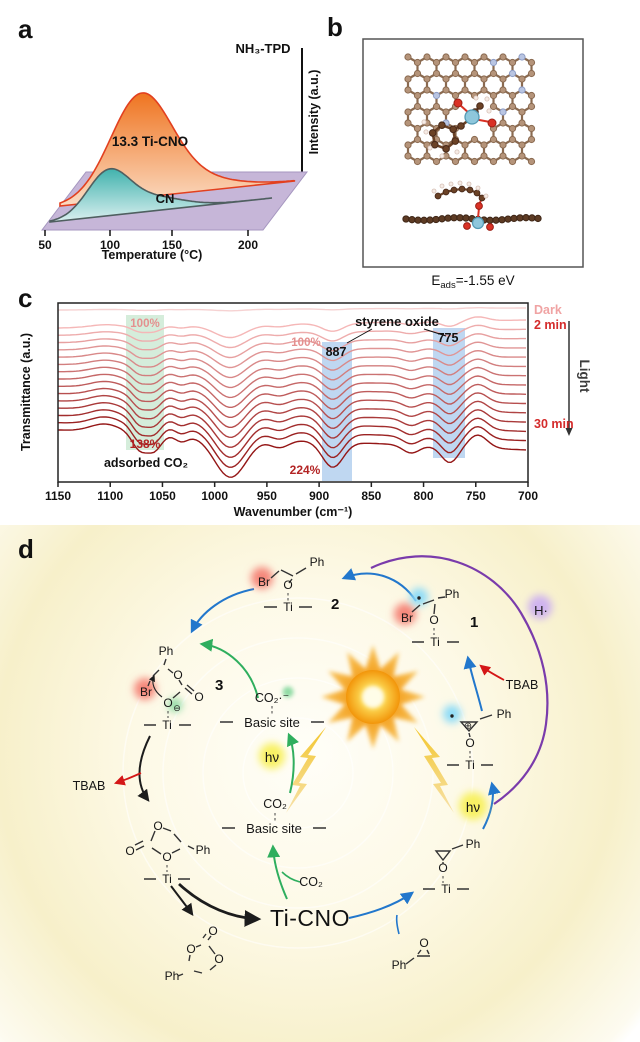 The width and height of the screenshot is (640, 1042). I want to click on curly-arrow-intramolecular, so click(155, 686).